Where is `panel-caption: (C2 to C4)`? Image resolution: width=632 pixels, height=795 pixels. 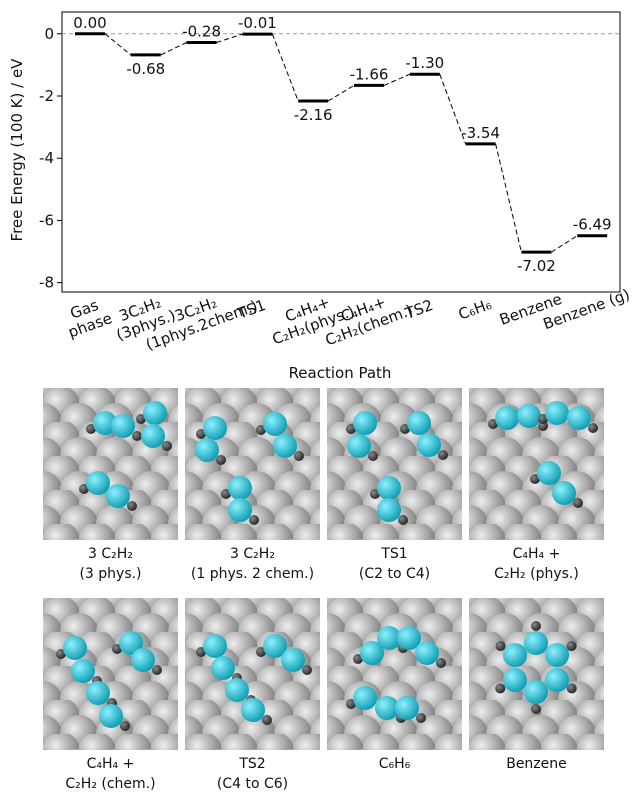
panel-caption: (C2 to C4) is located at coordinates (394, 574).